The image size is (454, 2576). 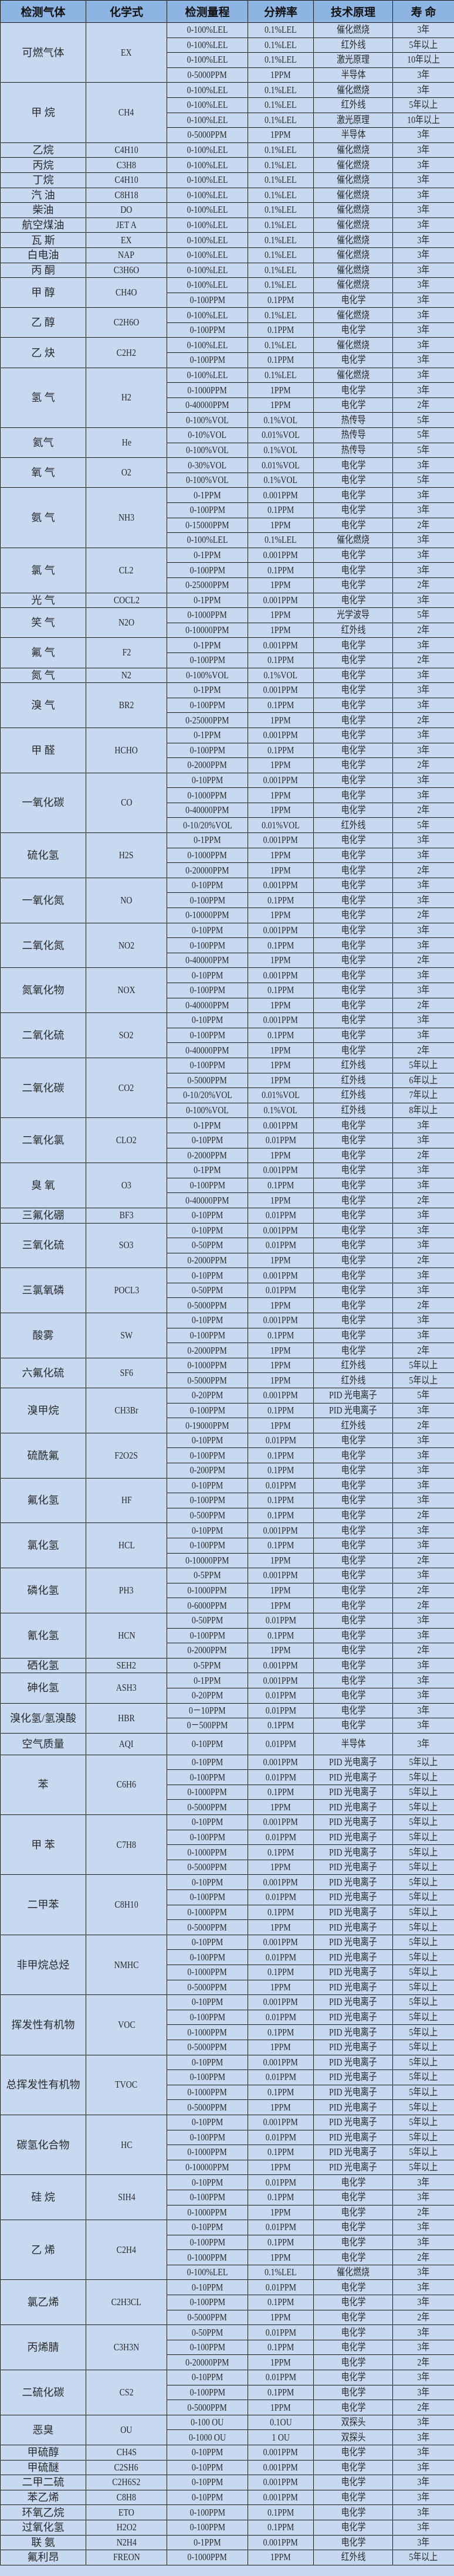 What do you see at coordinates (43, 2483) in the screenshot?
I see `gas-name-cell: 二甲二硫` at bounding box center [43, 2483].